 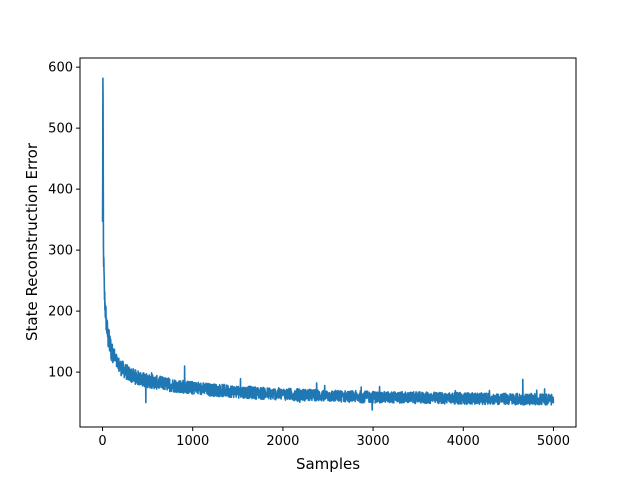 I want to click on x-tick-label: 1000, so click(x=192, y=441).